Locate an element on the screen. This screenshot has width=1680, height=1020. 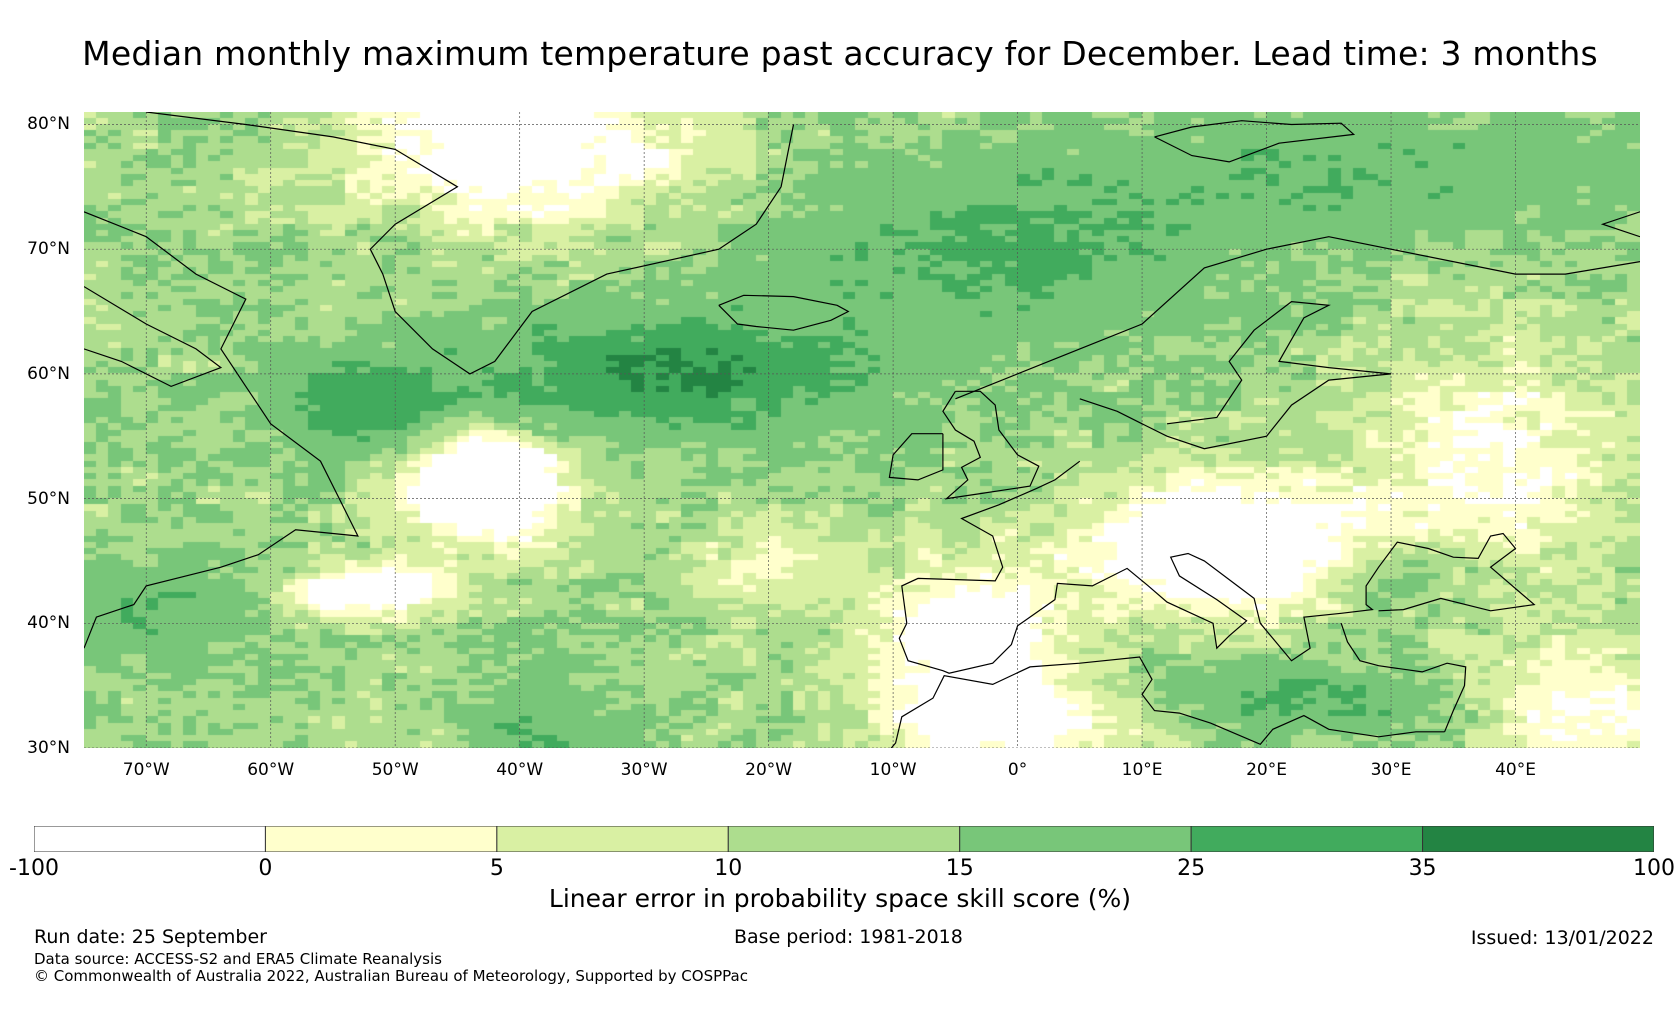
lon-label: 30°E is located at coordinates (1391, 770).